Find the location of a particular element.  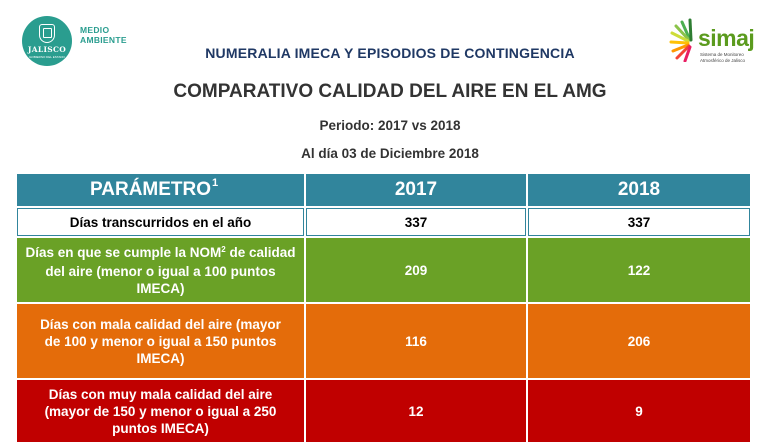

simaj-tagline-line2: Atmosférico de Jalisco is located at coordinates (723, 60).